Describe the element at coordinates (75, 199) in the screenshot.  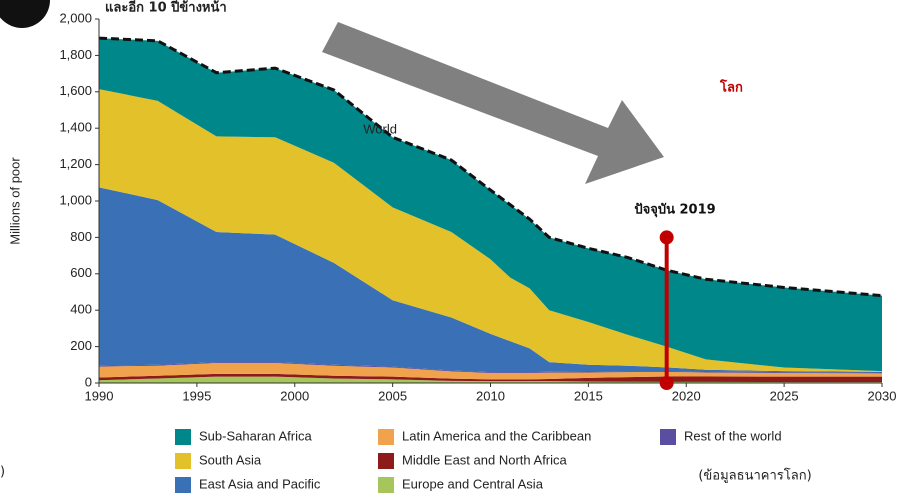
I see `y-tick-label: 1,000` at that location.